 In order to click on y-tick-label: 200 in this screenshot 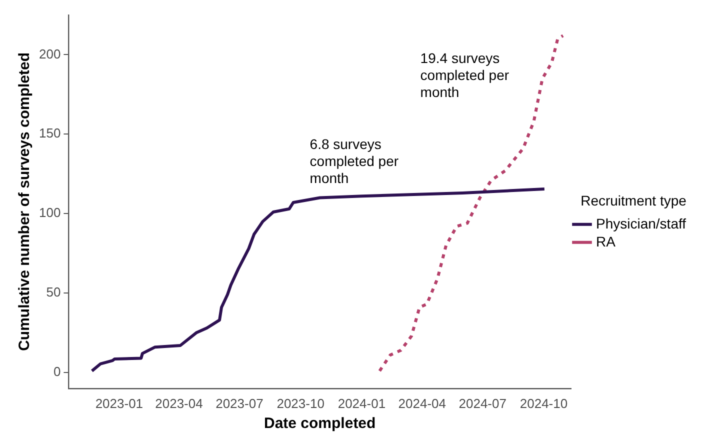, I will do `click(49, 54)`.